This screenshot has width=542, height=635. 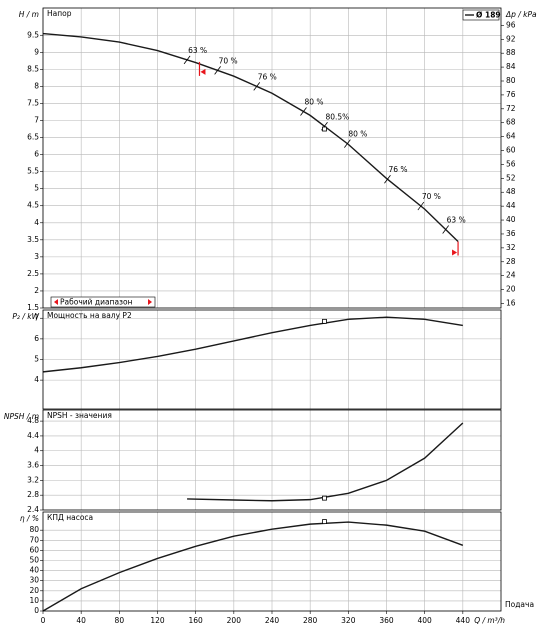 What do you see at coordinates (34, 529) in the screenshot?
I see `y-tick-label: 80` at bounding box center [34, 529].